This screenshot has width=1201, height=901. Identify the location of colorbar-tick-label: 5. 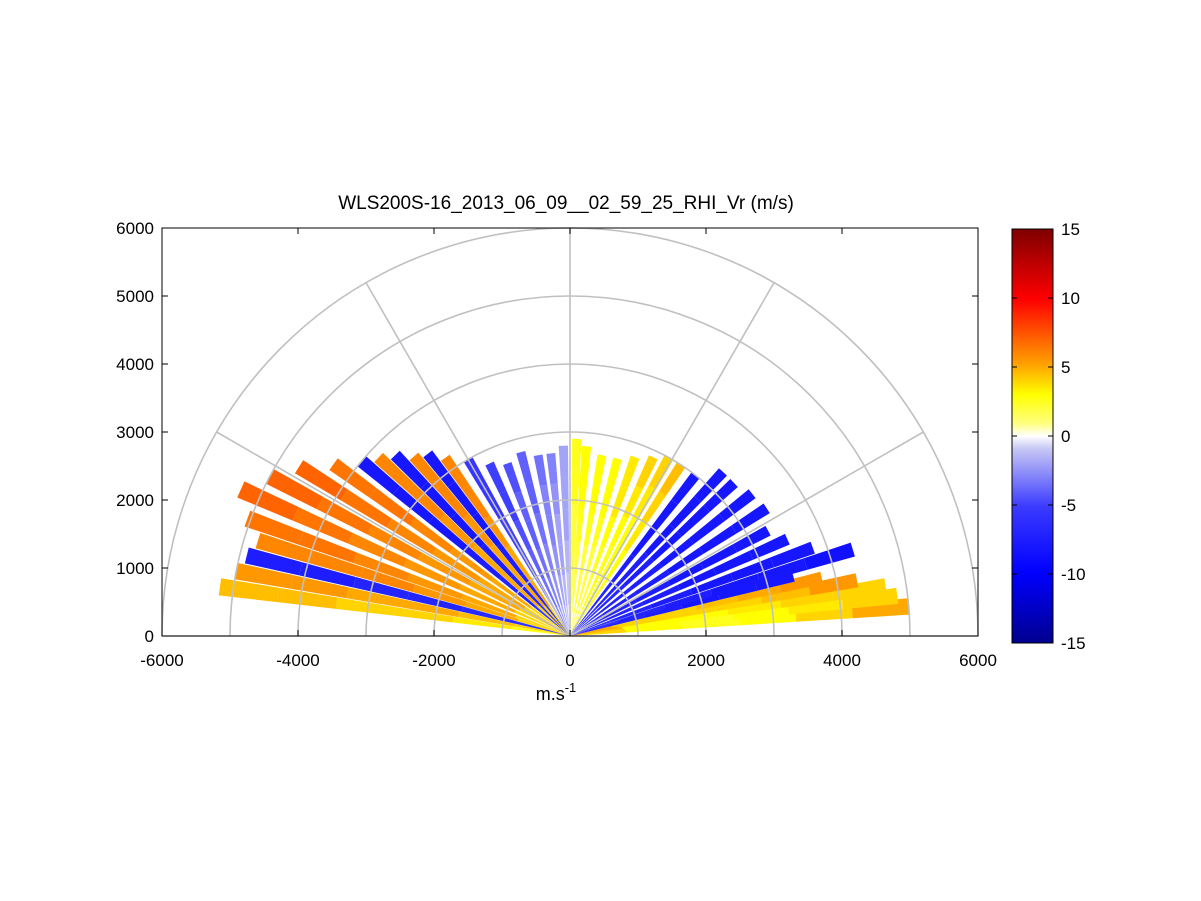
(1065, 367).